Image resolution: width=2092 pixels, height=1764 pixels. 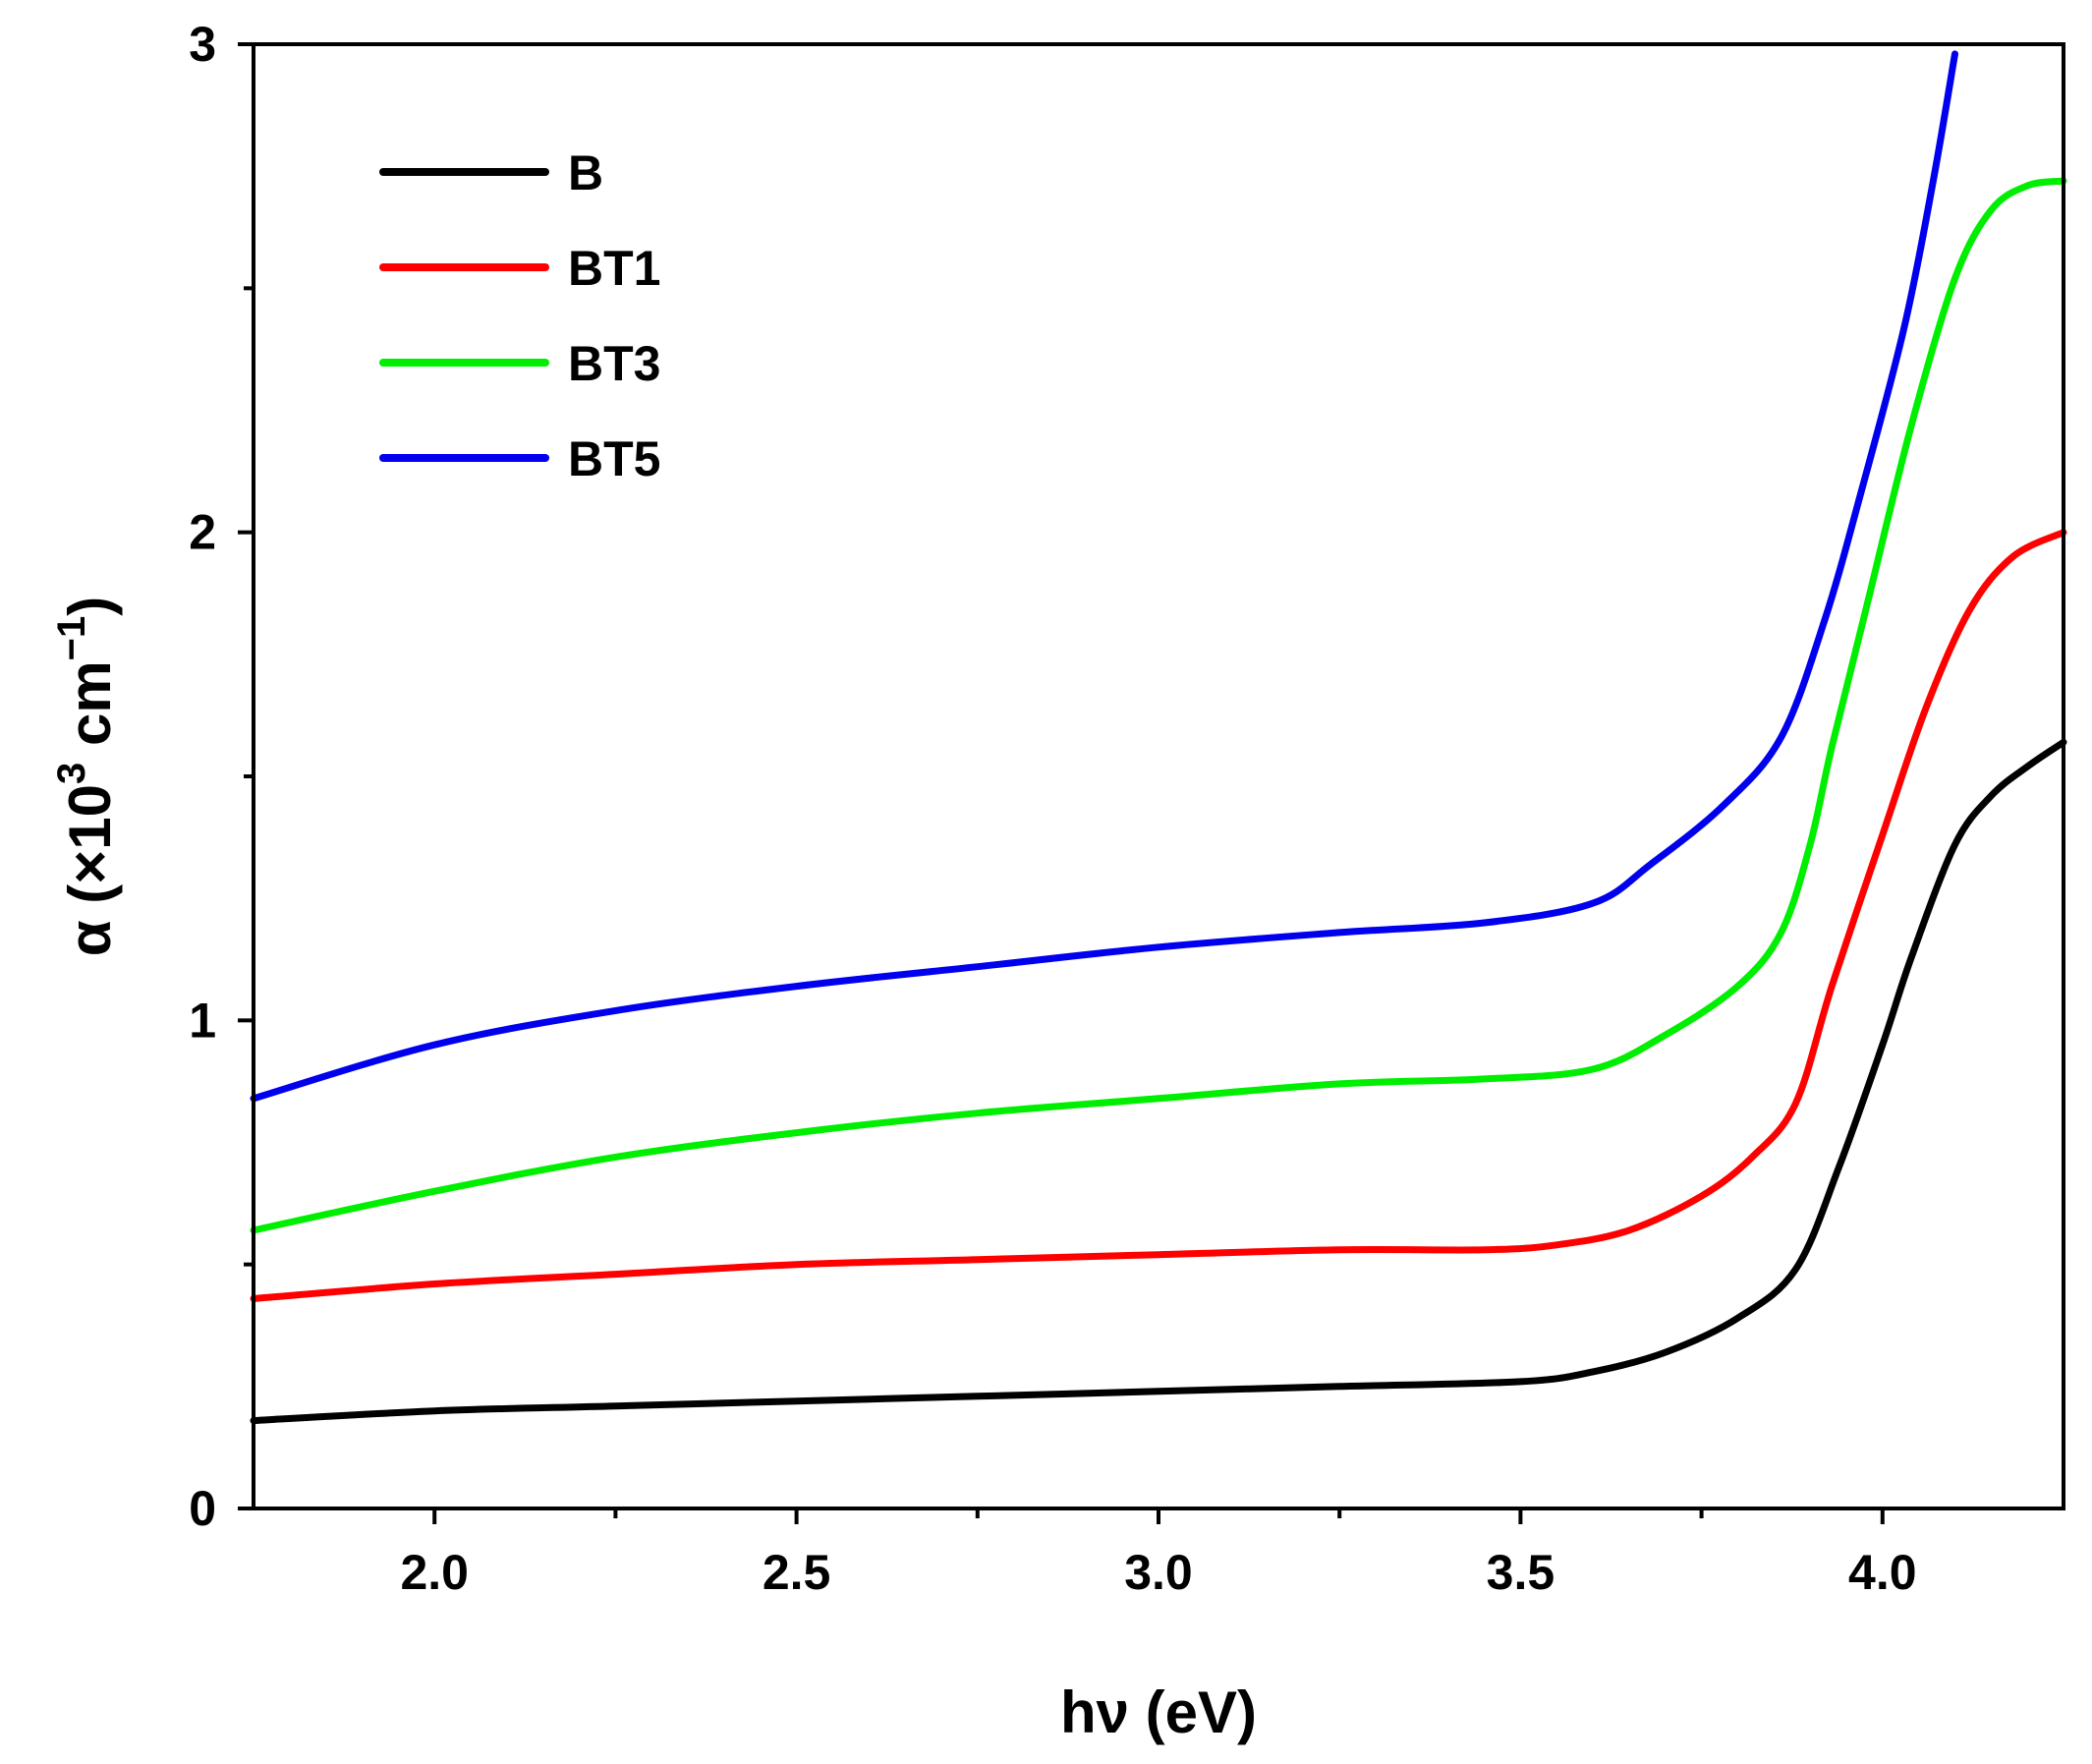 What do you see at coordinates (72, 773) in the screenshot?
I see `y-axis-title-sup-3: 3` at bounding box center [72, 773].